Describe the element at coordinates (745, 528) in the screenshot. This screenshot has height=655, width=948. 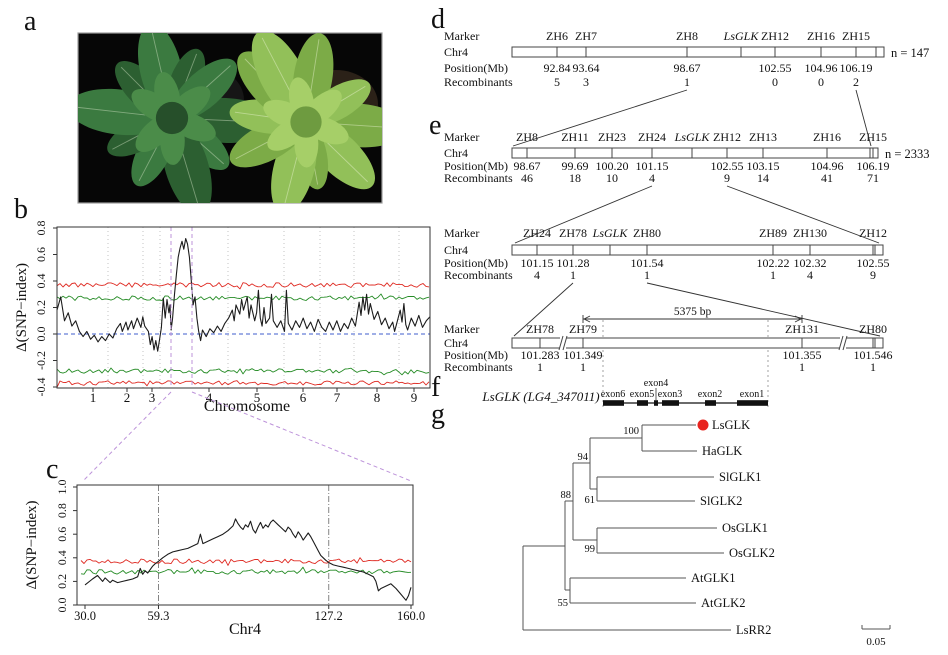
I see `taxon-label: OsGLK1` at that location.